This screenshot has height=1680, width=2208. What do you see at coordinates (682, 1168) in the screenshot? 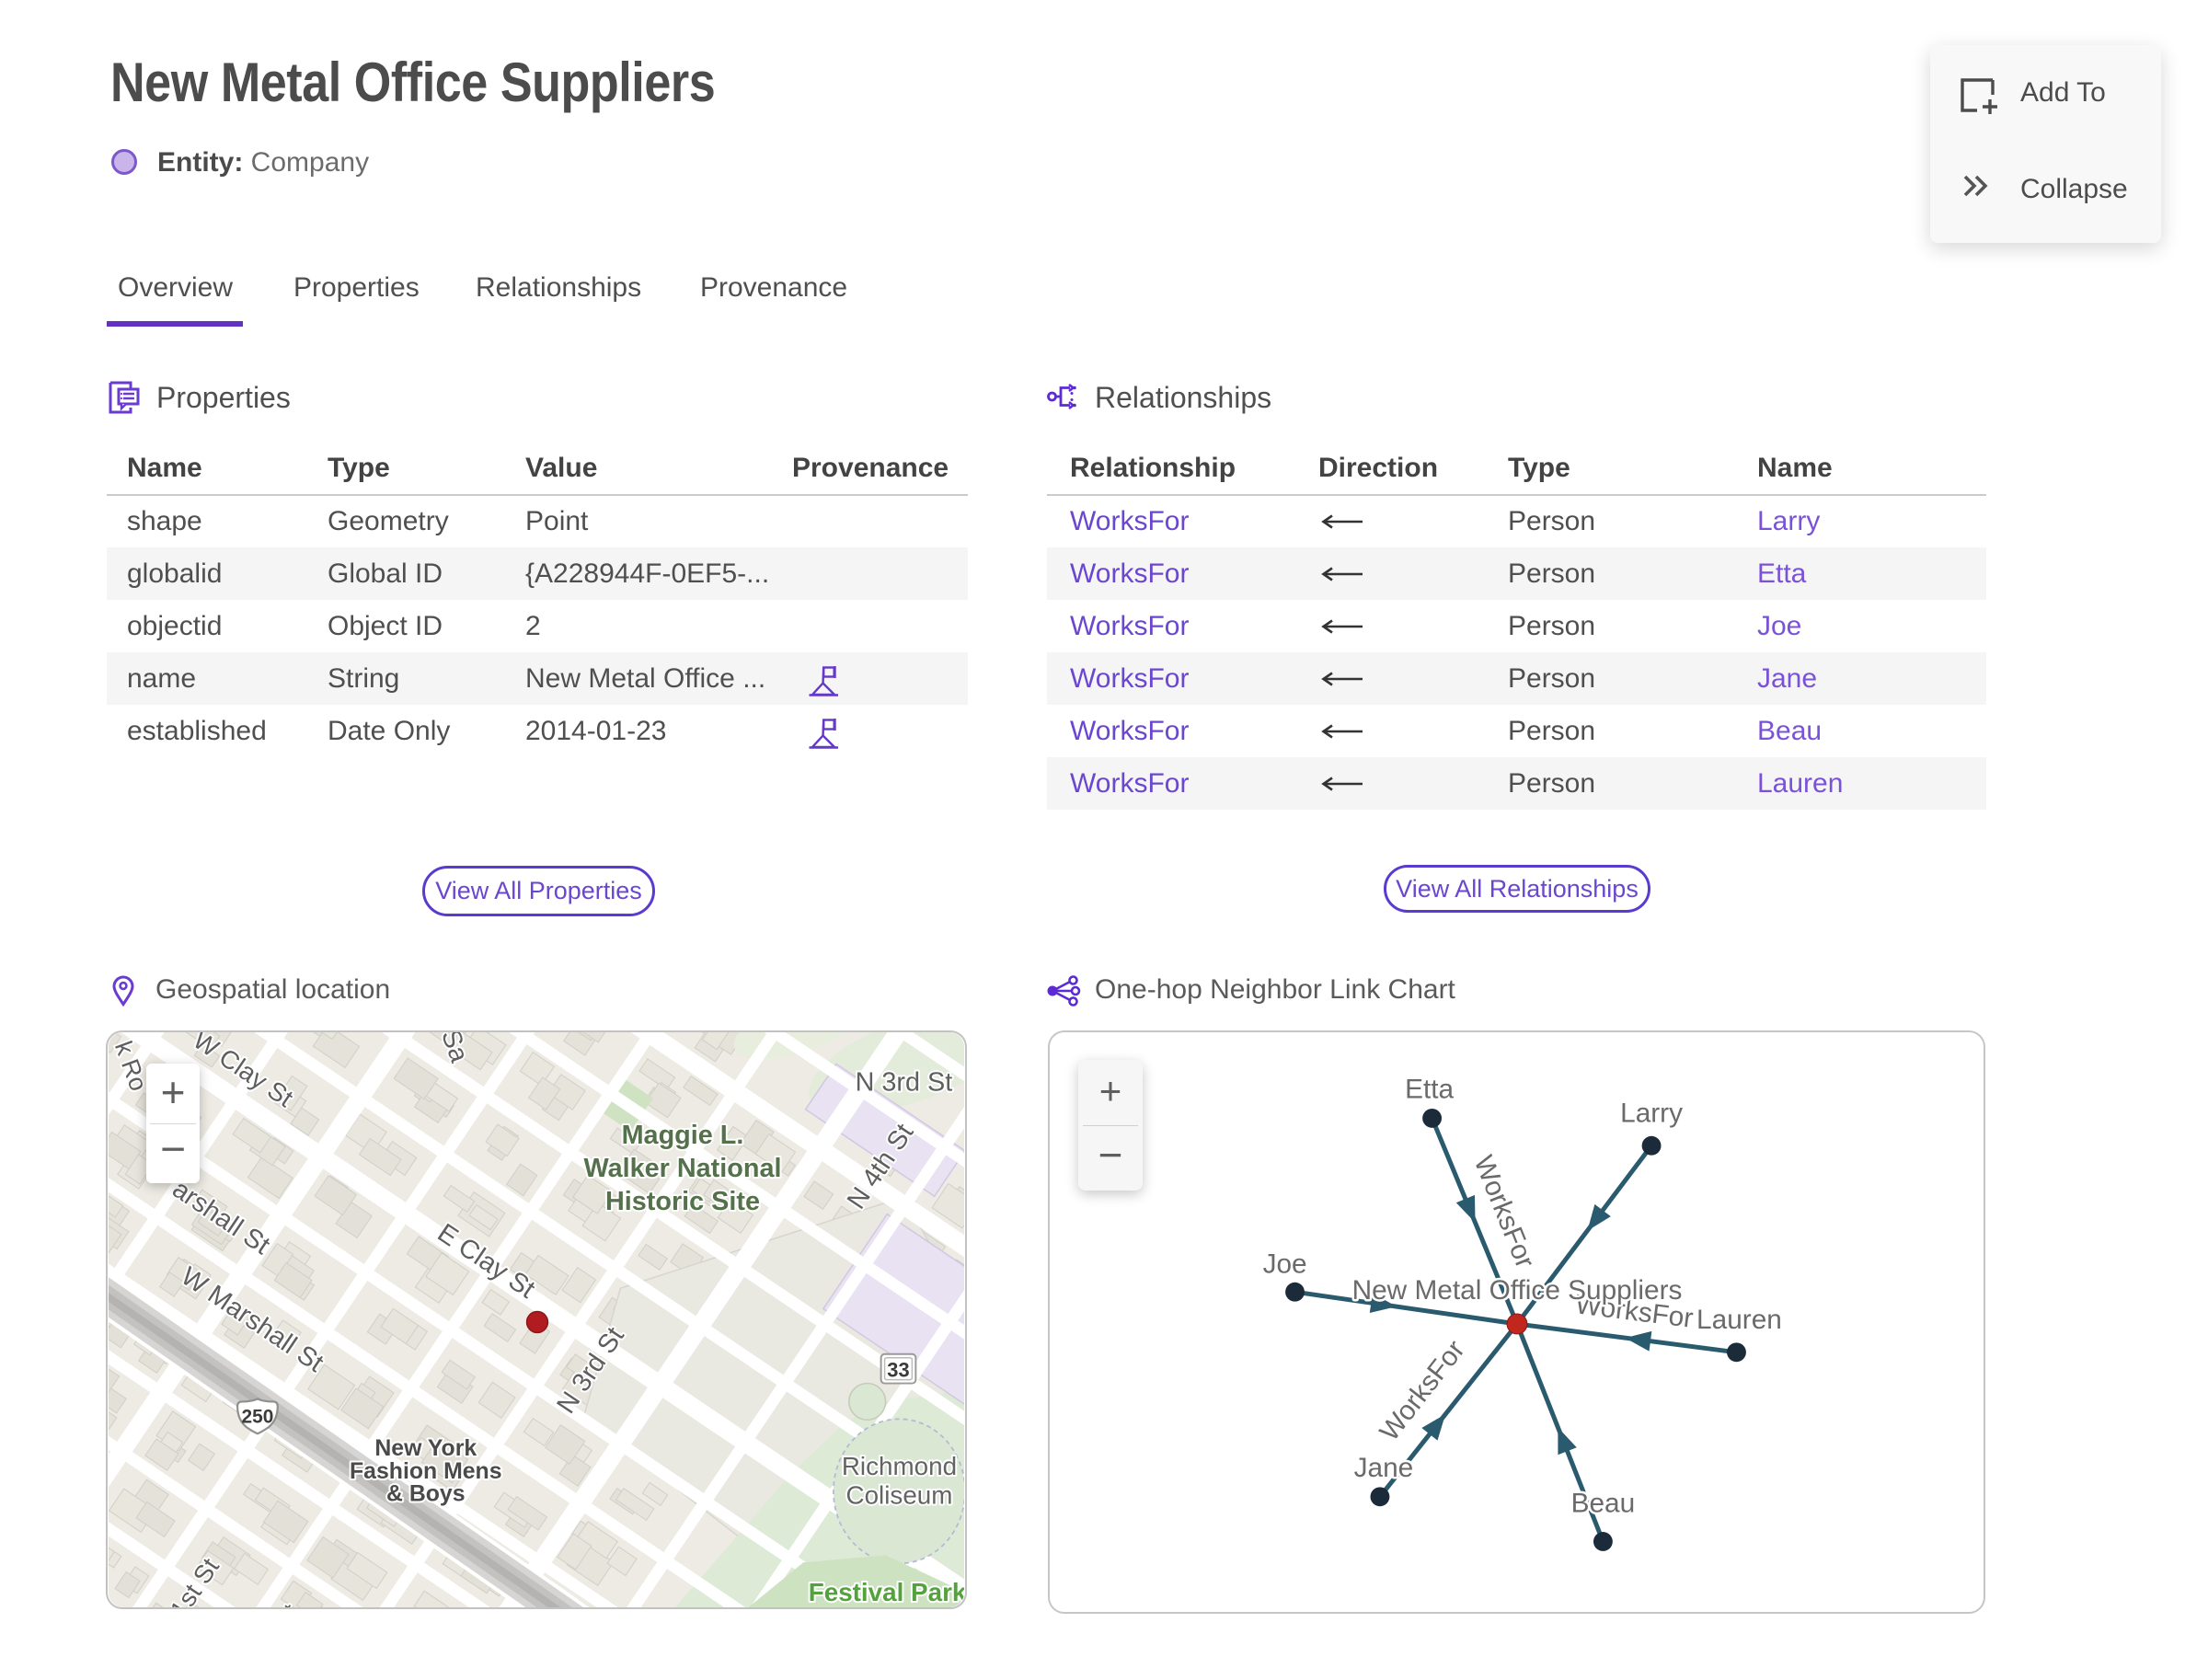
I see `svg-text: Walker National` at bounding box center [682, 1168].